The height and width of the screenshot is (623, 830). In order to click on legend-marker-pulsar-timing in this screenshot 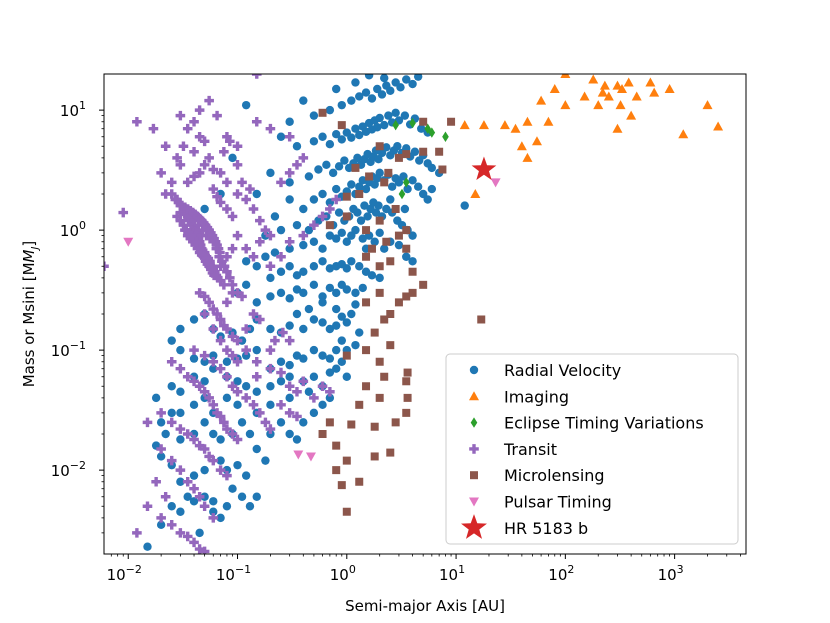, I will do `click(474, 502)`.